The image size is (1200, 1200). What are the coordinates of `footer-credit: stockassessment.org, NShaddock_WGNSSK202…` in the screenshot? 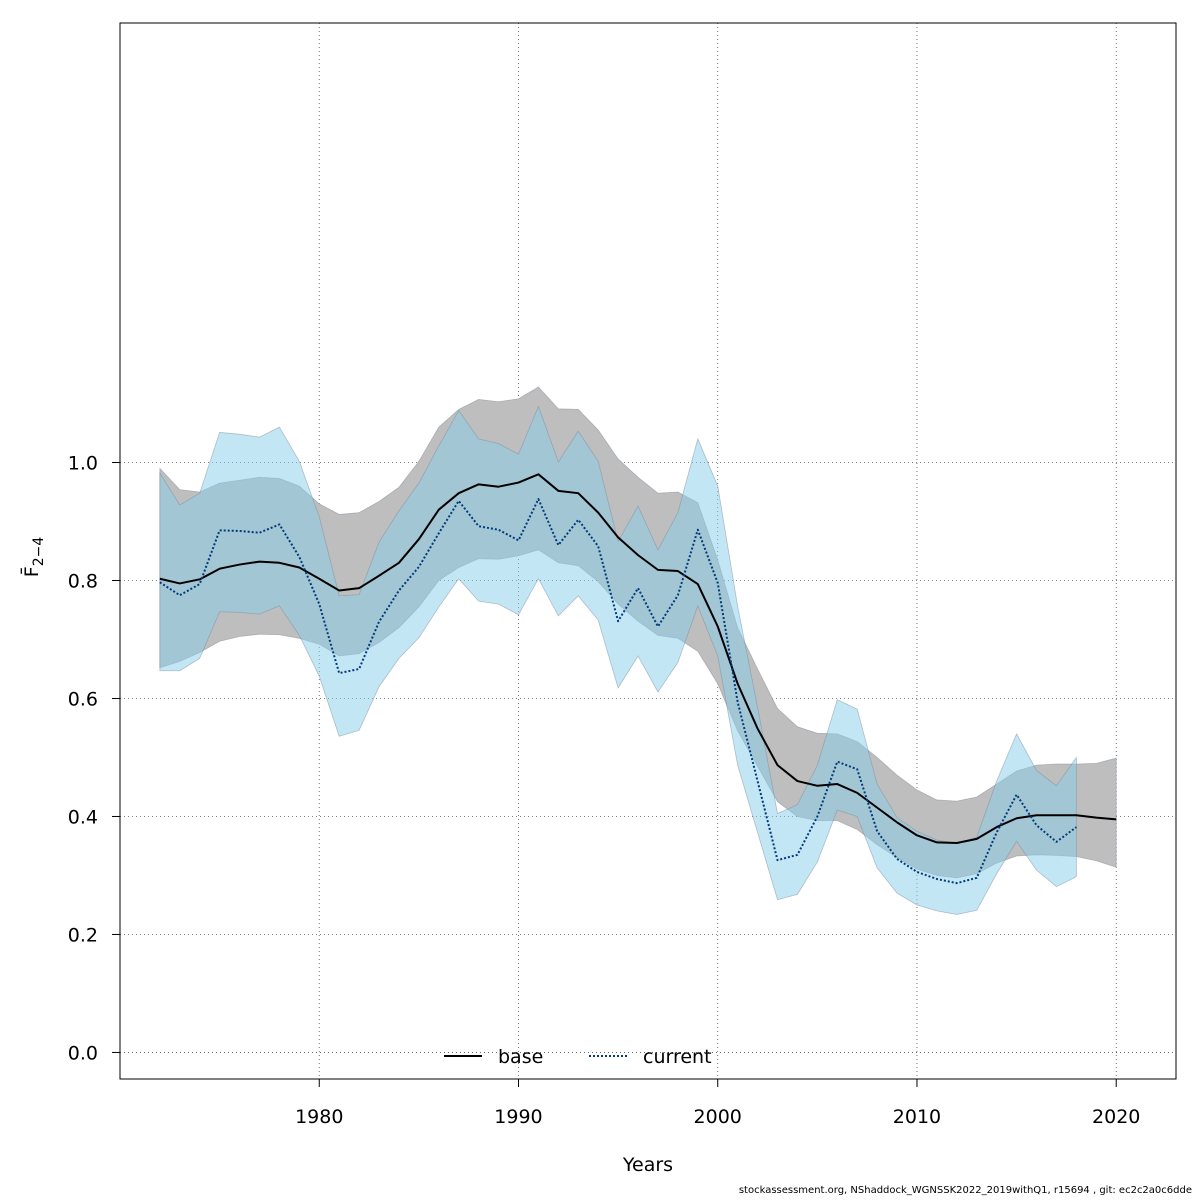 It's located at (965, 1190).